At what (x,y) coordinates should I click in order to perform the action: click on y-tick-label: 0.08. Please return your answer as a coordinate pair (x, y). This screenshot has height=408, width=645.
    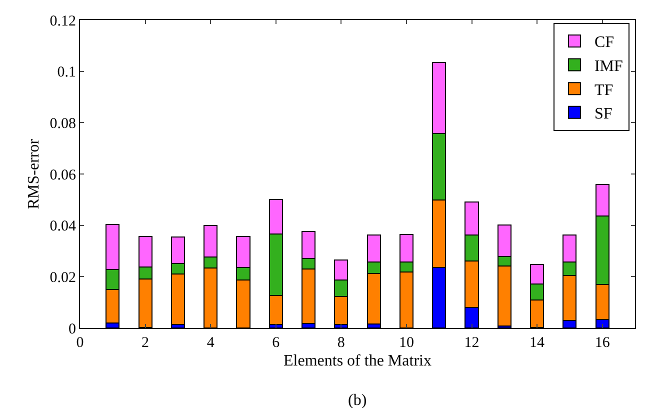
    Looking at the image, I should click on (63, 124).